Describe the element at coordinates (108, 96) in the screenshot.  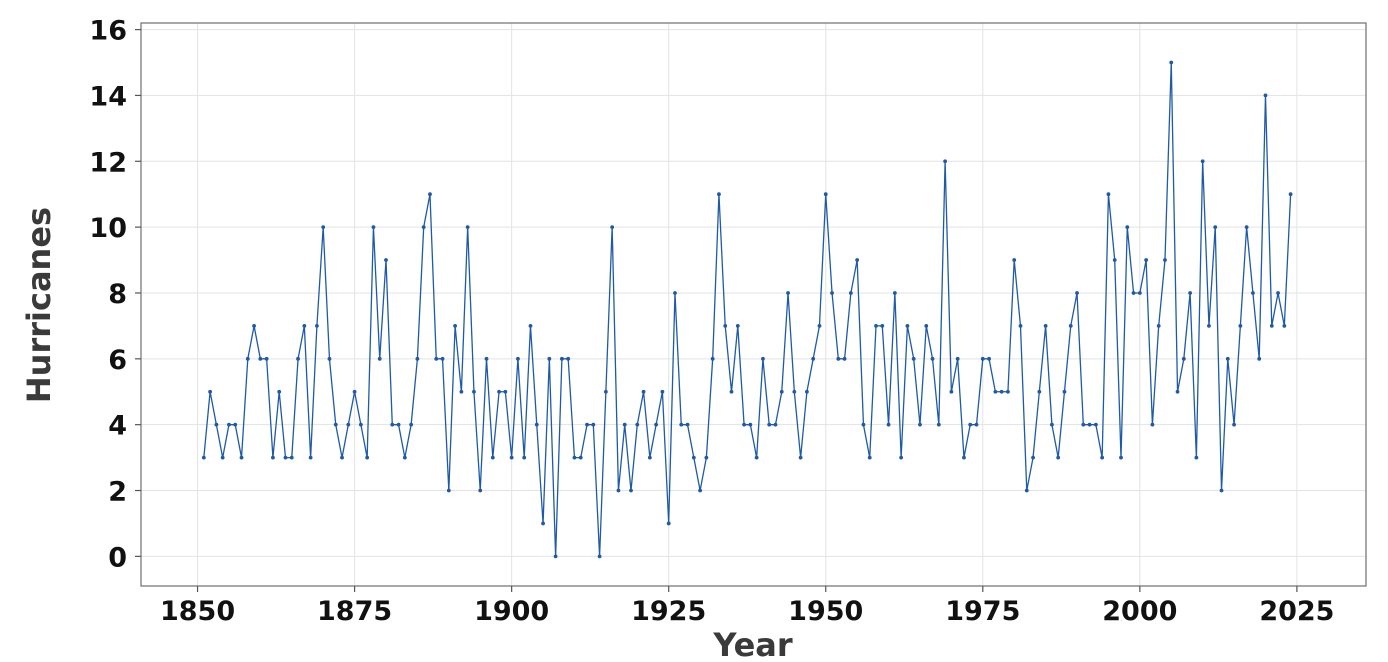
I see `y-tick-label: 14` at that location.